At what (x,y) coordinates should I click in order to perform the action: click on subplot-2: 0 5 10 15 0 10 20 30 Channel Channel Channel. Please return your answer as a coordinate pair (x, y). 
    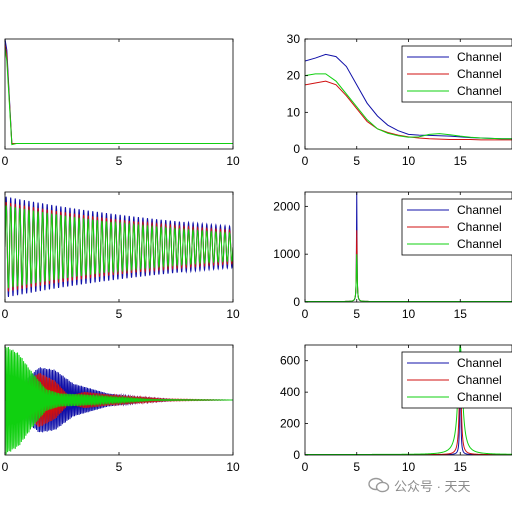
    Looking at the image, I should click on (399, 100).